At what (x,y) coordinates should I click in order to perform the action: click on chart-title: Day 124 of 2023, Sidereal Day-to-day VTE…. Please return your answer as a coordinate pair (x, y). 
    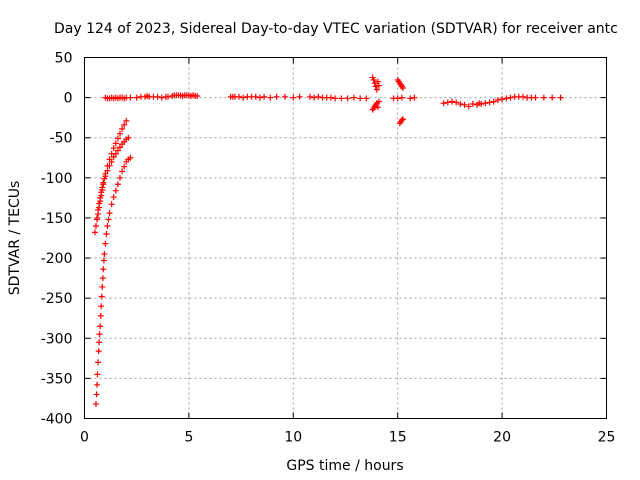
    Looking at the image, I should click on (336, 29).